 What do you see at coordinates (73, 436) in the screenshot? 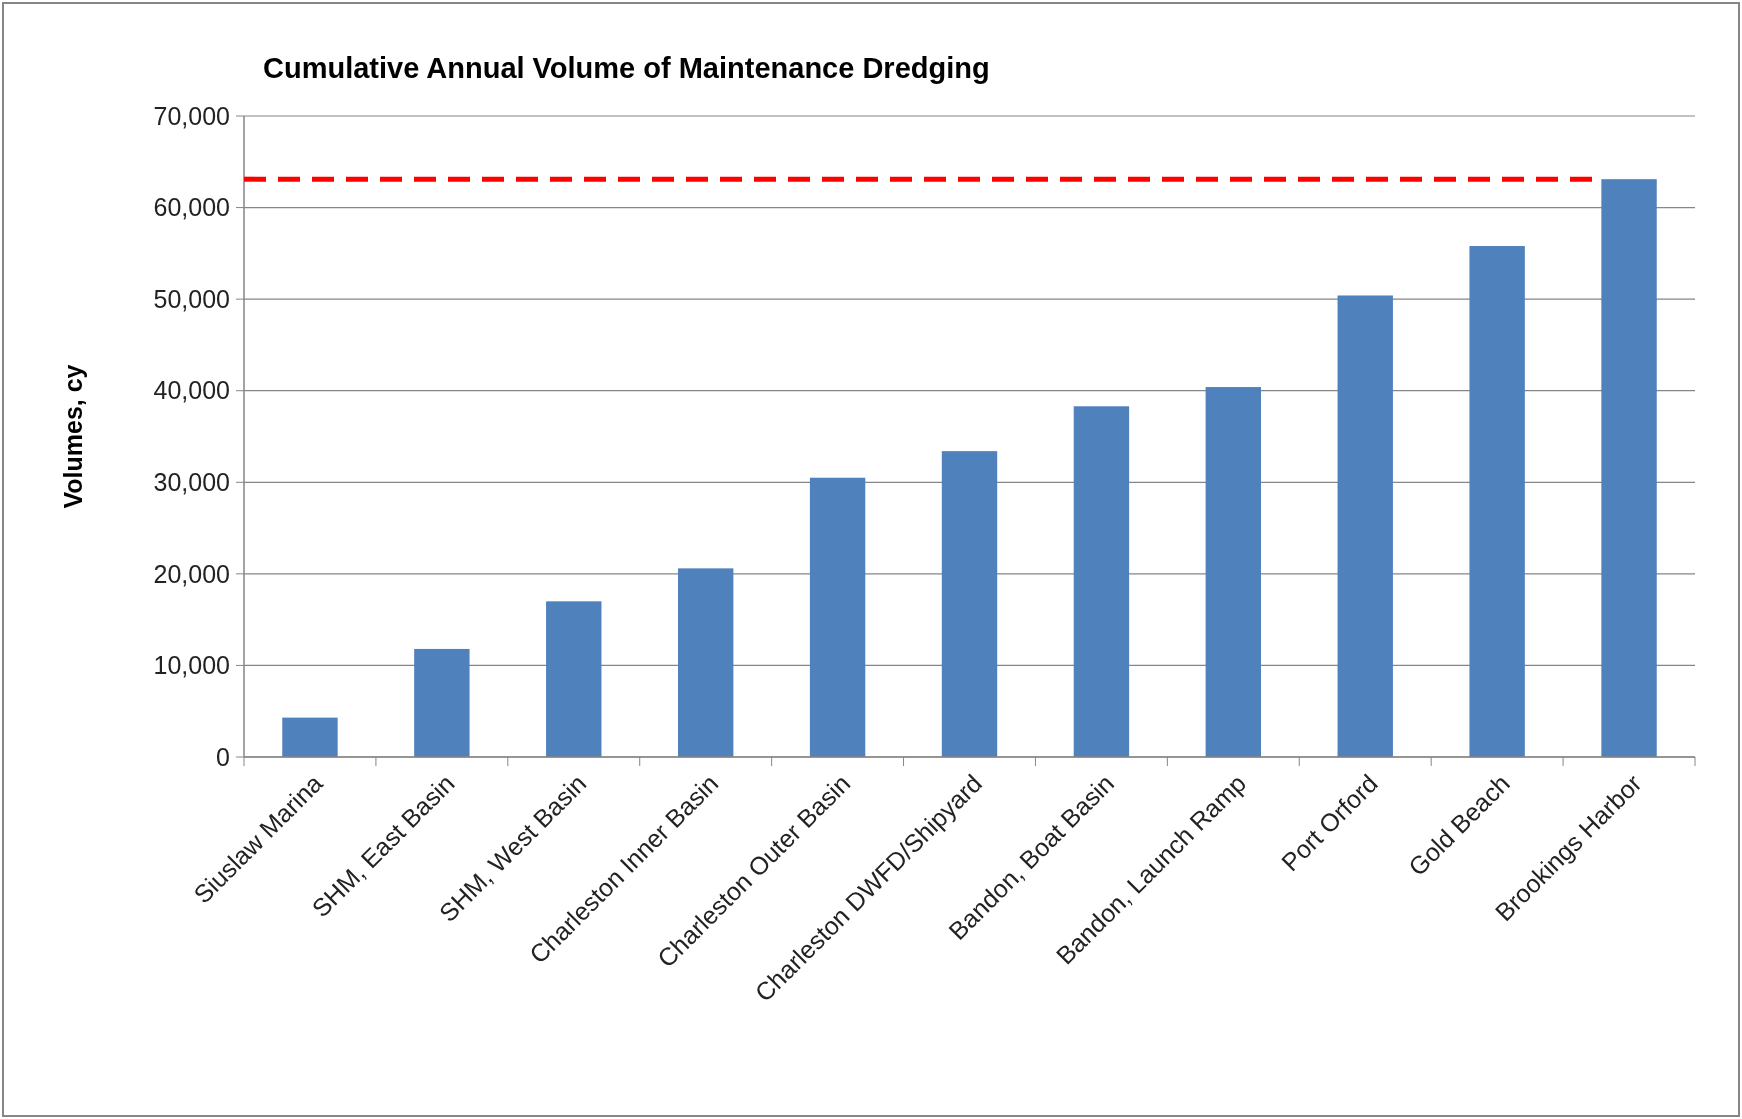
I see `y-axis-title: Volumes, cy` at bounding box center [73, 436].